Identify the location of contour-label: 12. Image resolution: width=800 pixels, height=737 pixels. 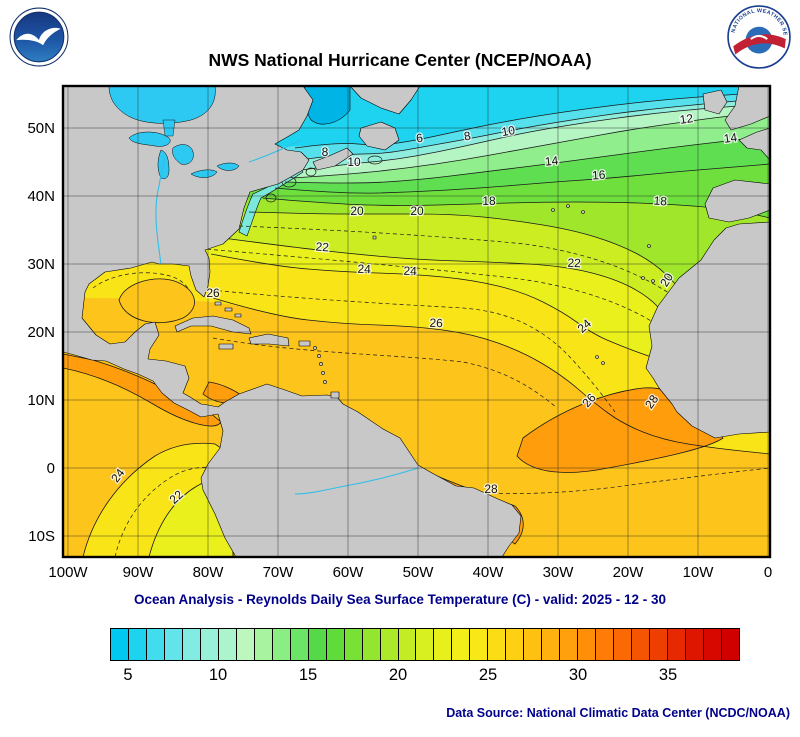
(686, 119).